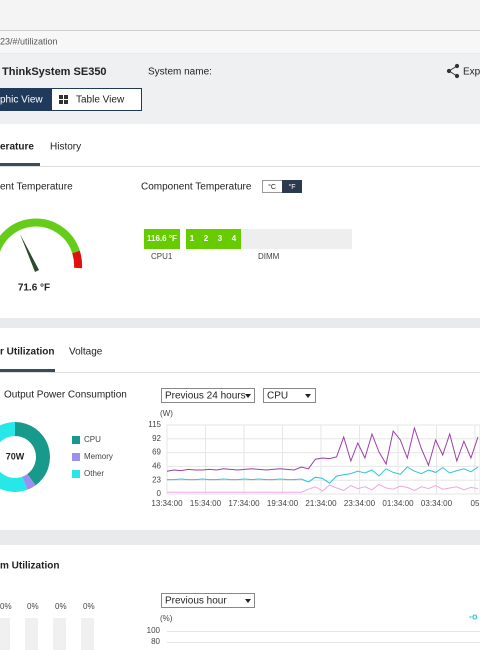 The width and height of the screenshot is (480, 650). Describe the element at coordinates (166, 618) in the screenshot. I see `memory-y-unit: (%)` at that location.